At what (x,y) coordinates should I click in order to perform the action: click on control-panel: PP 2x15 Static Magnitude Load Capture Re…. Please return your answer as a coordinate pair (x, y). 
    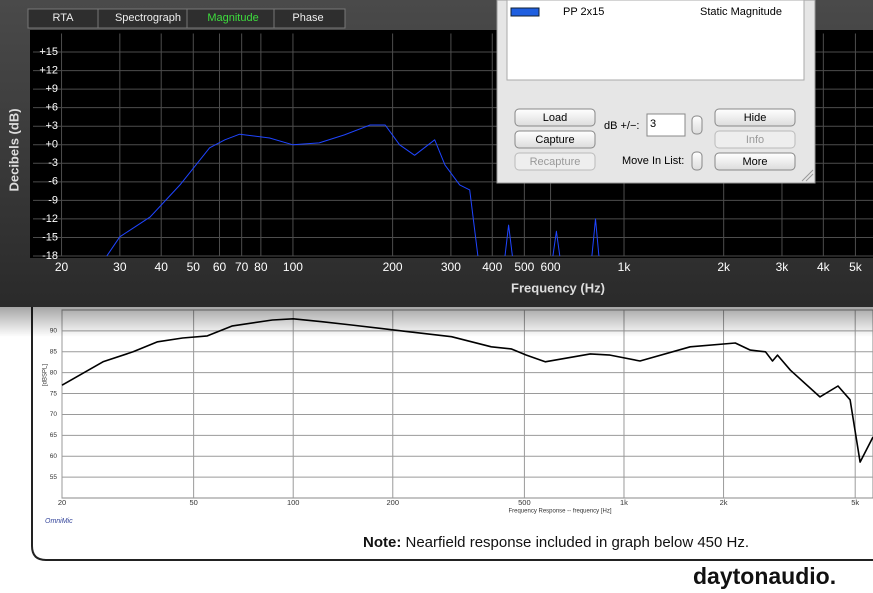
    Looking at the image, I should click on (656, 92).